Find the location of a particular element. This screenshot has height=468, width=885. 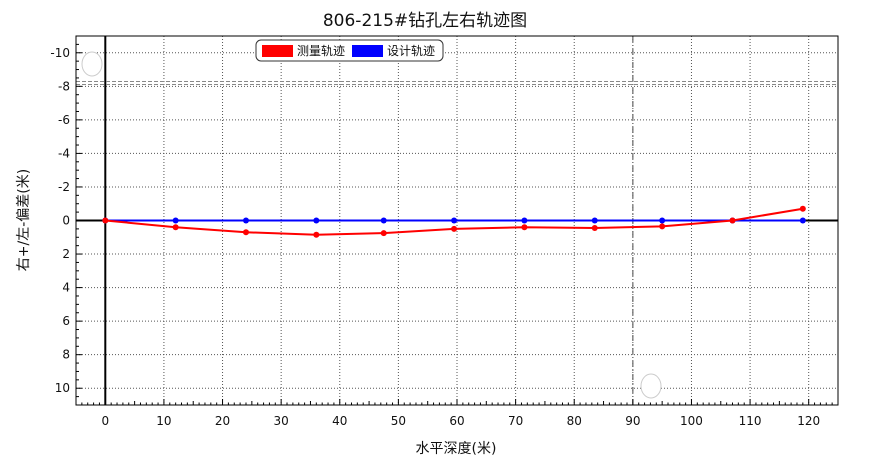

y-tick-label: -10 is located at coordinates (60, 53).